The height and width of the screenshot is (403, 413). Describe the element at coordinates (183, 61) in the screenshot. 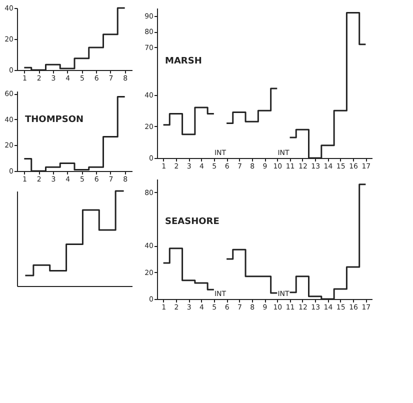

I see `text: MARSH` at that location.